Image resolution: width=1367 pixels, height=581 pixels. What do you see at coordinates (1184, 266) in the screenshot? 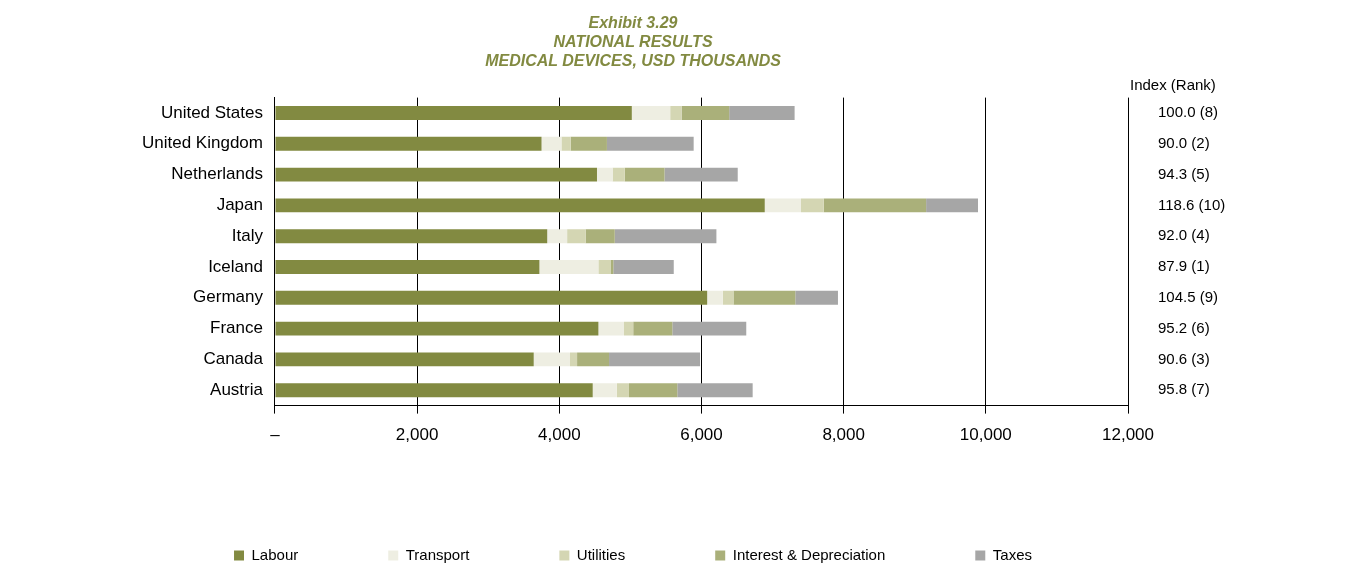
I see `text: 87.9 (1)` at bounding box center [1184, 266].